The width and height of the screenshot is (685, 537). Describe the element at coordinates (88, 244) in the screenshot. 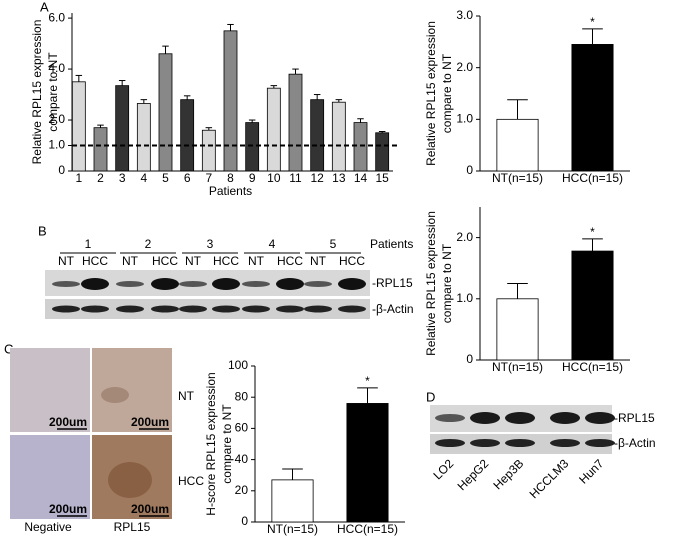

I see `lane-number: 1` at that location.